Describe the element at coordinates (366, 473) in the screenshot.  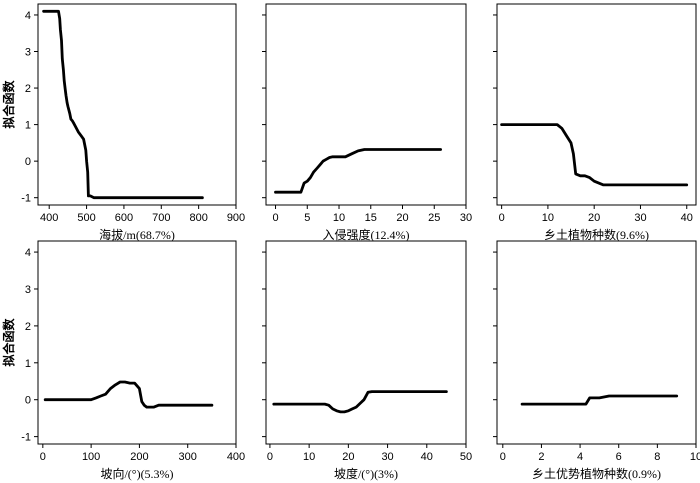
I see `x-axis-label: 坡度/(°)(3%)` at that location.